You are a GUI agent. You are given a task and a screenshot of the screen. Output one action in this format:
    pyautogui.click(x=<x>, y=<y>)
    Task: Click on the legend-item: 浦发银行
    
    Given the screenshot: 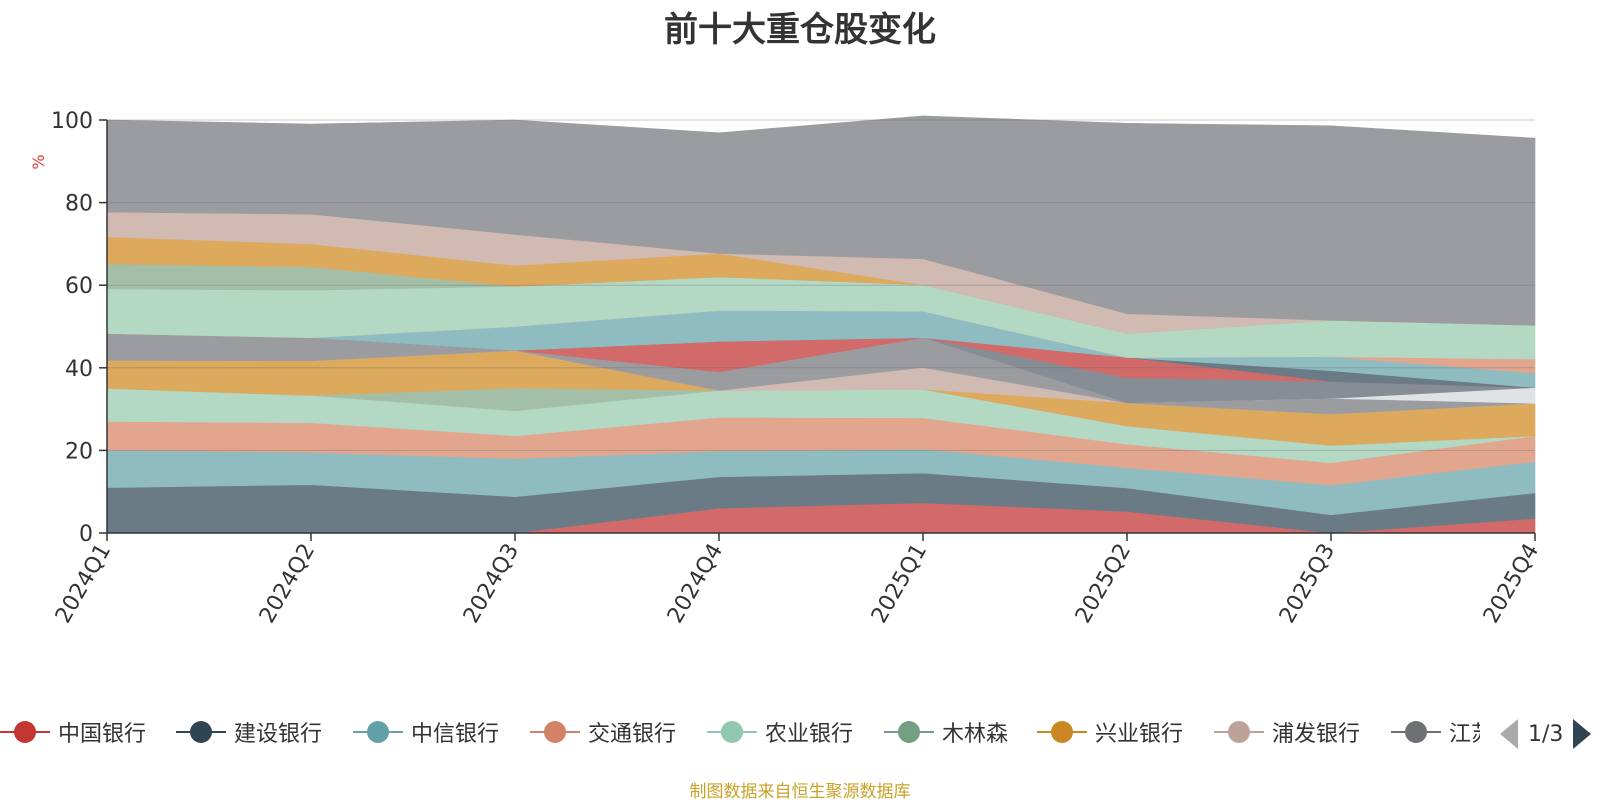 What is the action you would take?
    pyautogui.click(x=1287, y=732)
    